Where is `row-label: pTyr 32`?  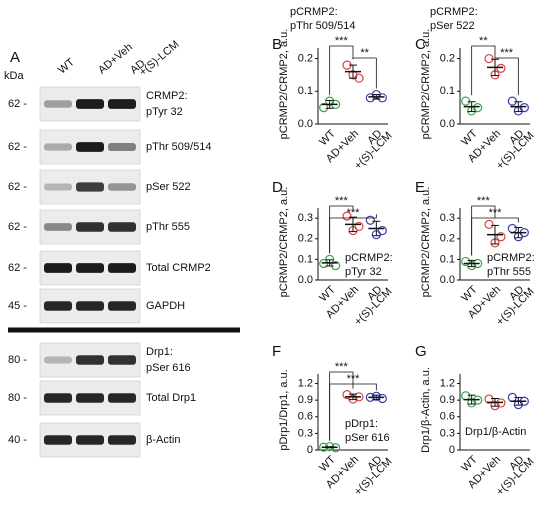 row-label: pTyr 32 is located at coordinates (164, 112).